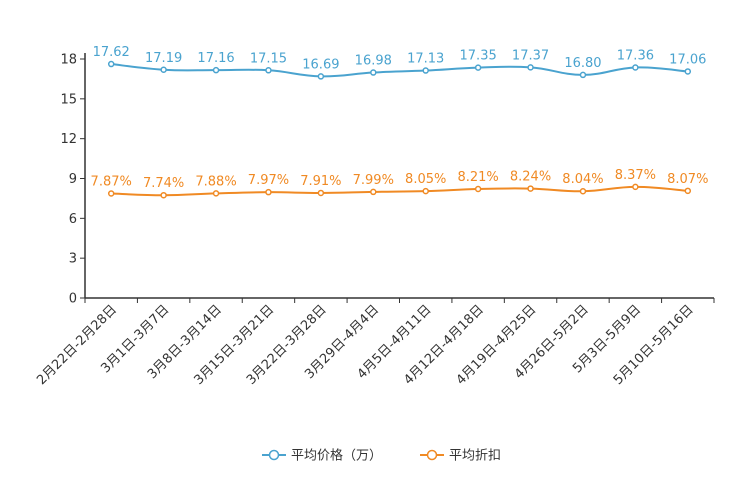 Image resolution: width=744 pixels, height=496 pixels. I want to click on data-label: 7.99%, so click(373, 180).